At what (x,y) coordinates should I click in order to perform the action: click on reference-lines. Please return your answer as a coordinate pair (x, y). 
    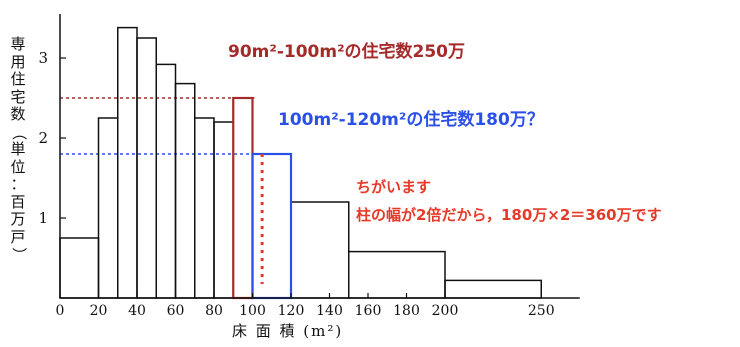
    Looking at the image, I should click on (169, 126).